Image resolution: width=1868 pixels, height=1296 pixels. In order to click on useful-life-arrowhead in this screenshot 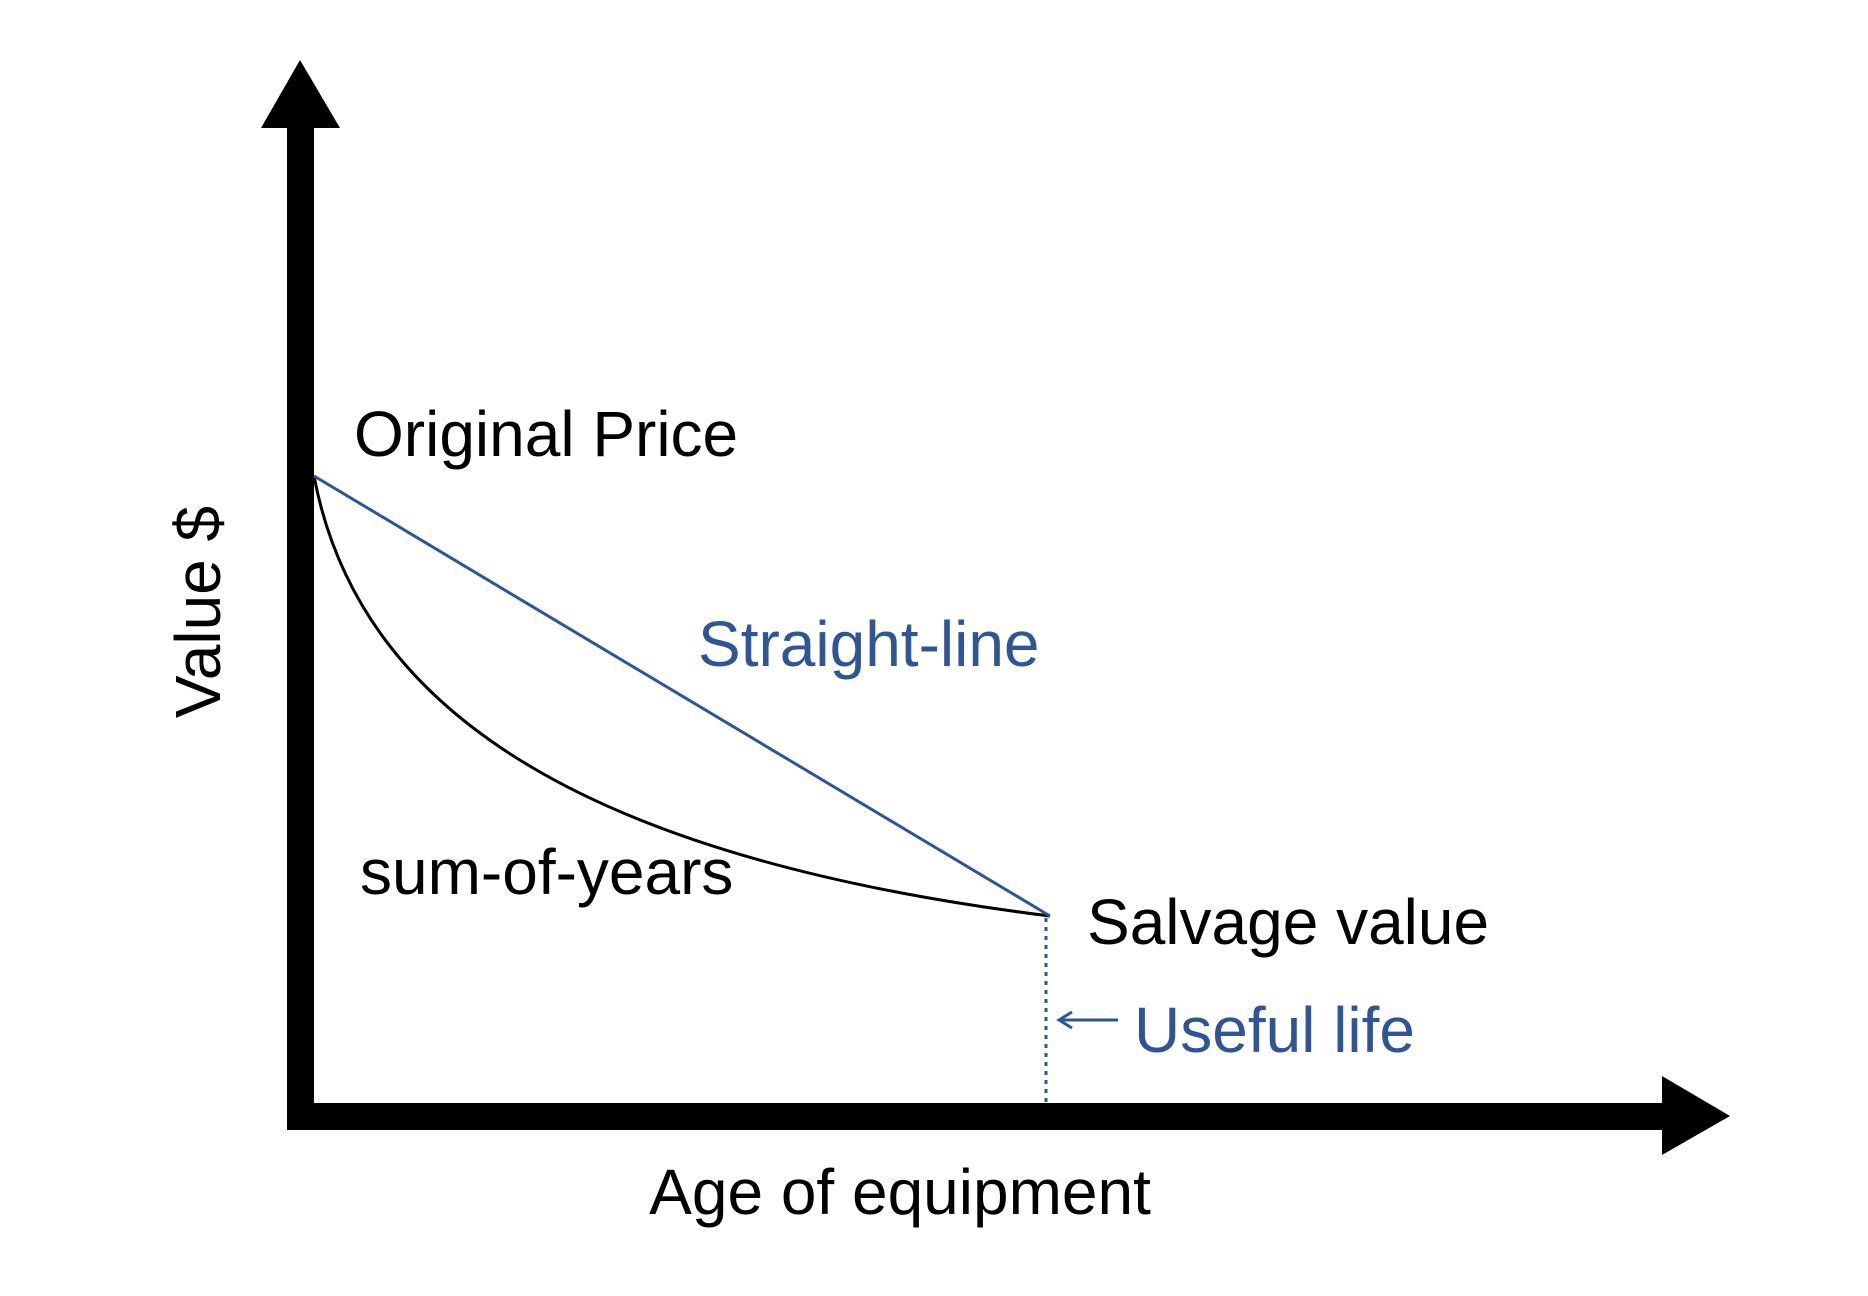, I will do `click(1064, 1020)`.